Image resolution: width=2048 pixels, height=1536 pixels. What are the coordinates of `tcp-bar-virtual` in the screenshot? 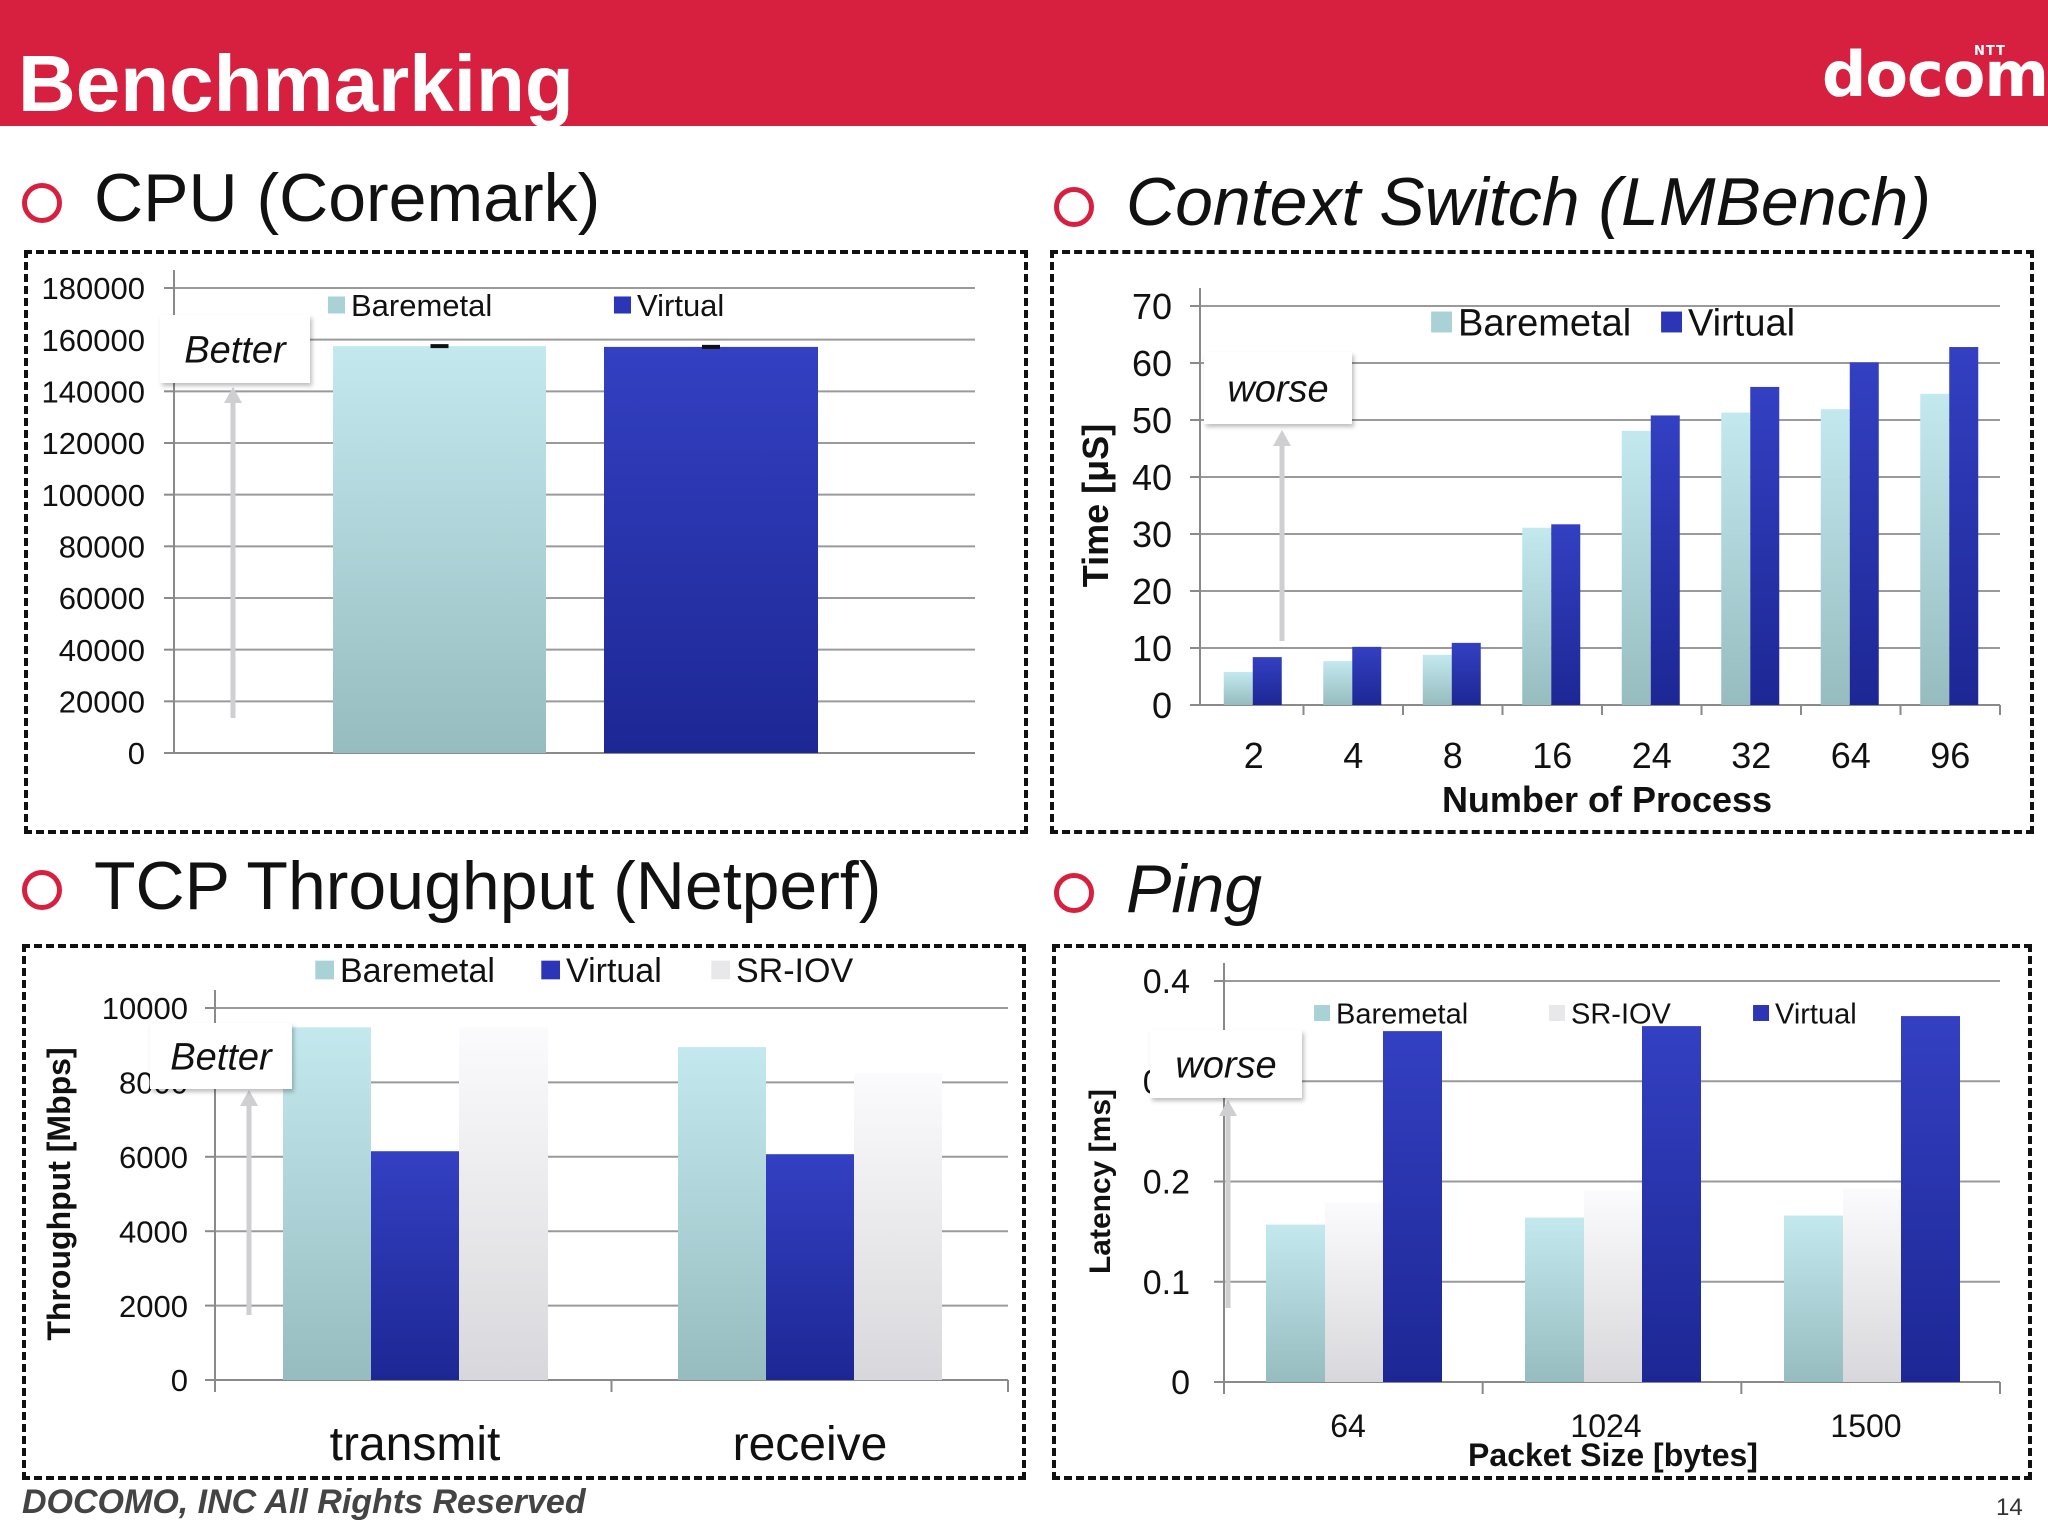 It's located at (810, 1267).